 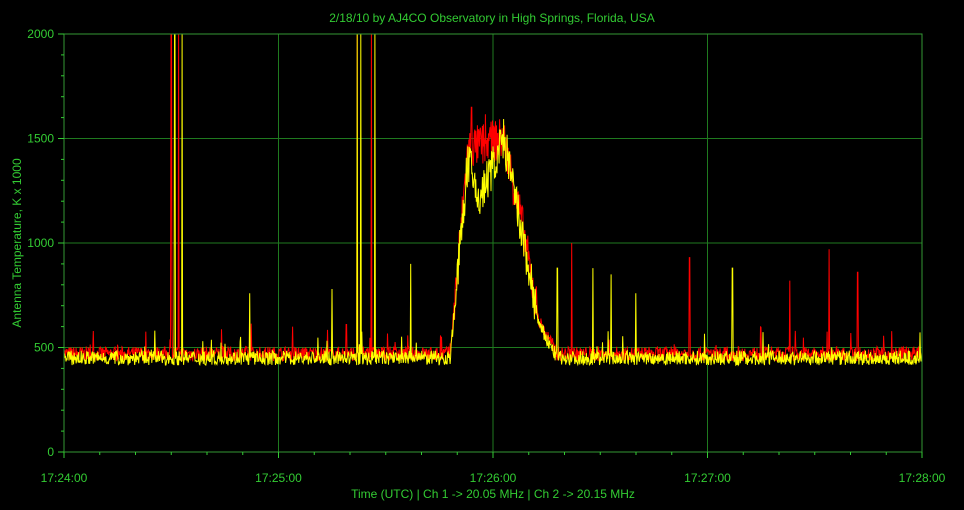 I want to click on x-tick-label: 17:26:00, so click(x=493, y=478).